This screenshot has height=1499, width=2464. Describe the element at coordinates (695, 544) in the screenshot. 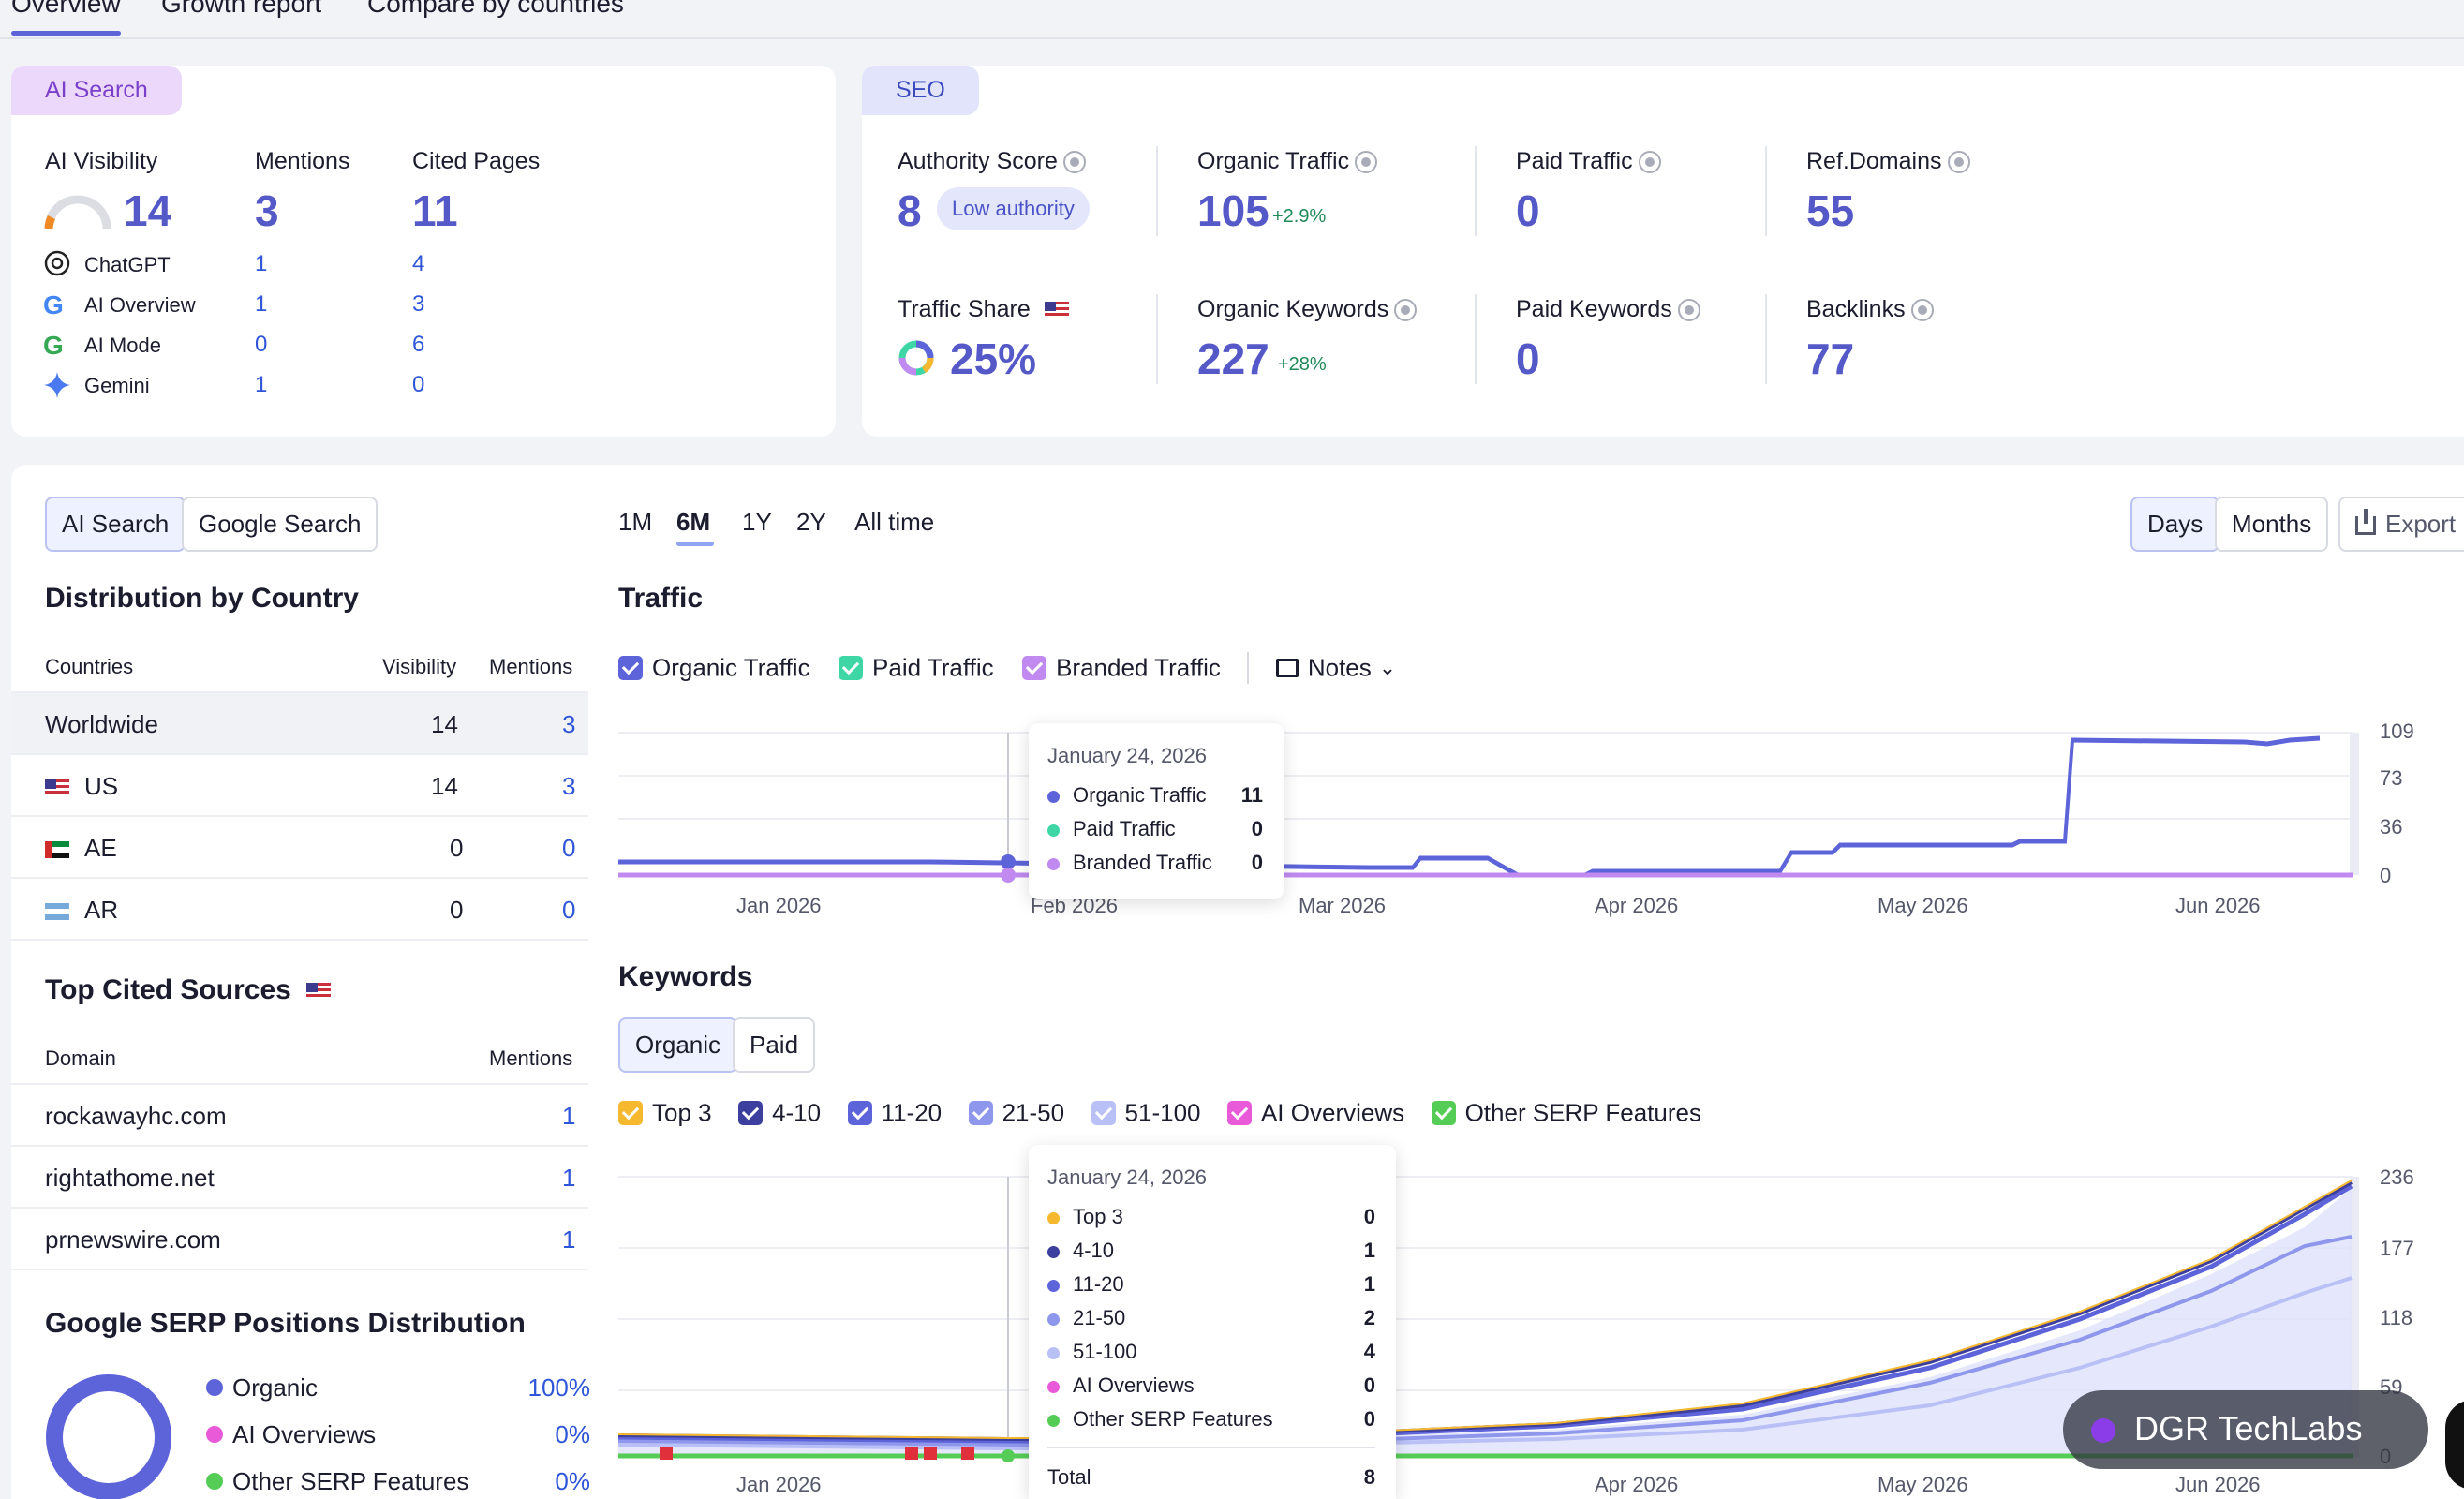

I see `period-underline` at that location.